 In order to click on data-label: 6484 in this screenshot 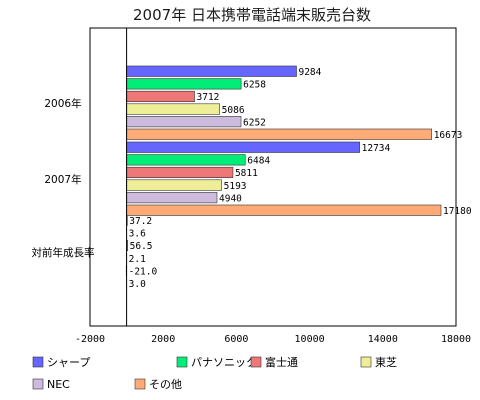, I will do `click(258, 161)`.